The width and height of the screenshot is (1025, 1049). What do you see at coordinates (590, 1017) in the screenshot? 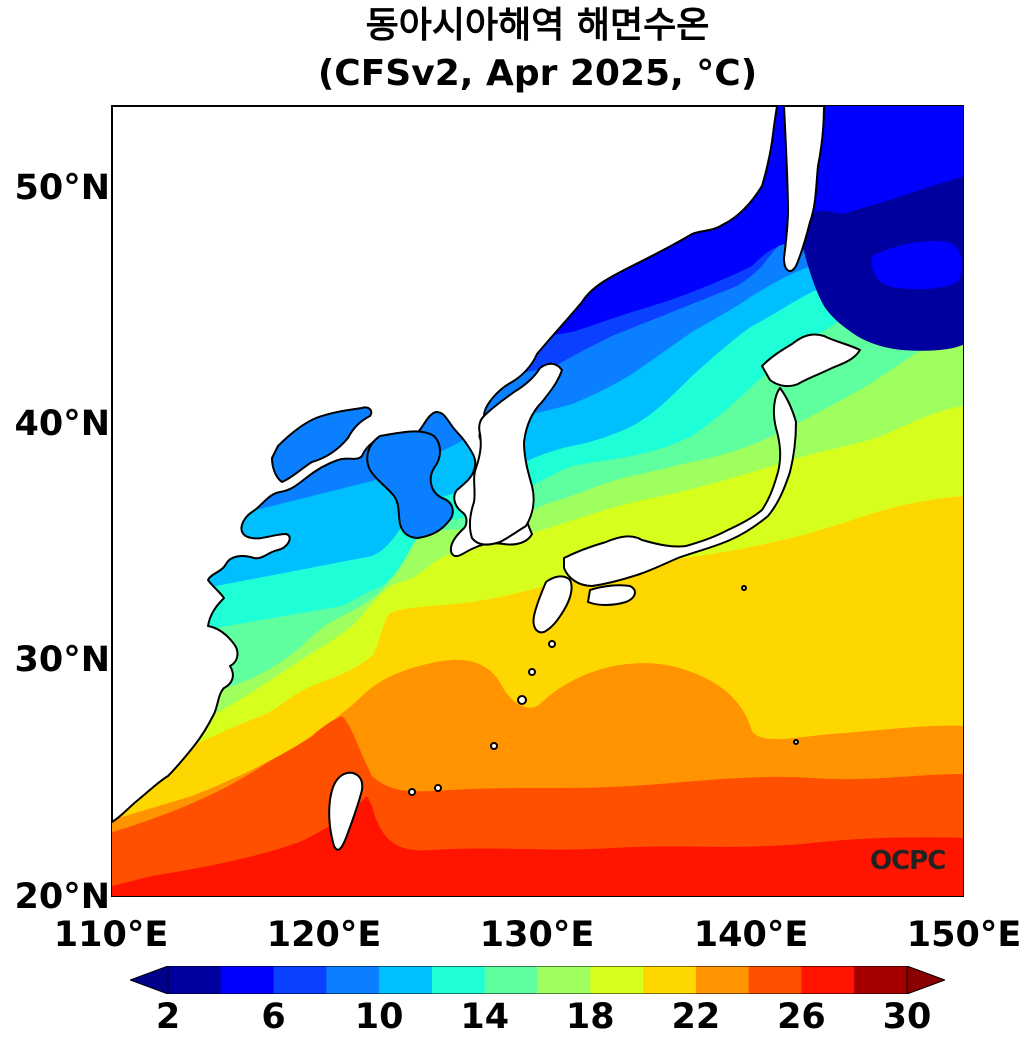
I see `colorbar-label: 18` at bounding box center [590, 1017].